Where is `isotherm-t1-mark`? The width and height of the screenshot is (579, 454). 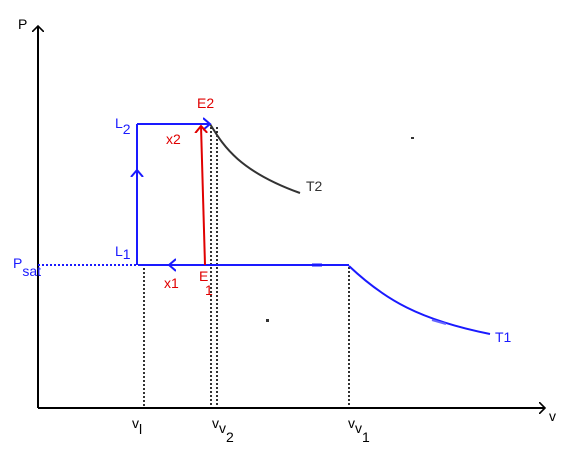
isotherm-t1-mark is located at coordinates (439, 322).